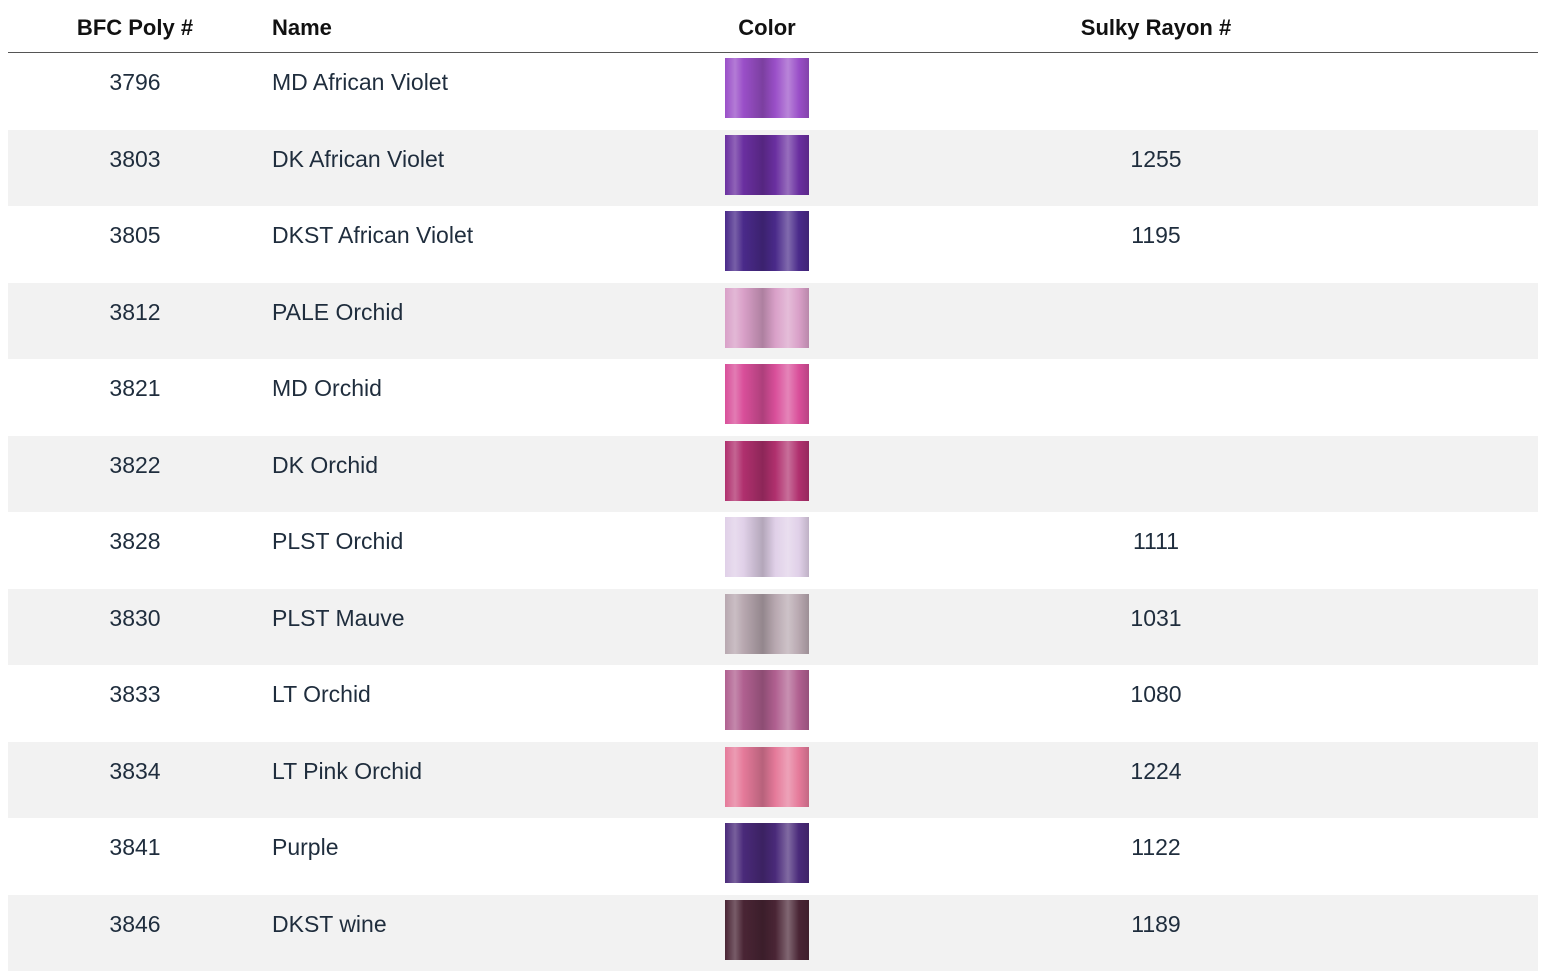 This screenshot has height=972, width=1546. I want to click on sulky-number: 1122, so click(1156, 847).